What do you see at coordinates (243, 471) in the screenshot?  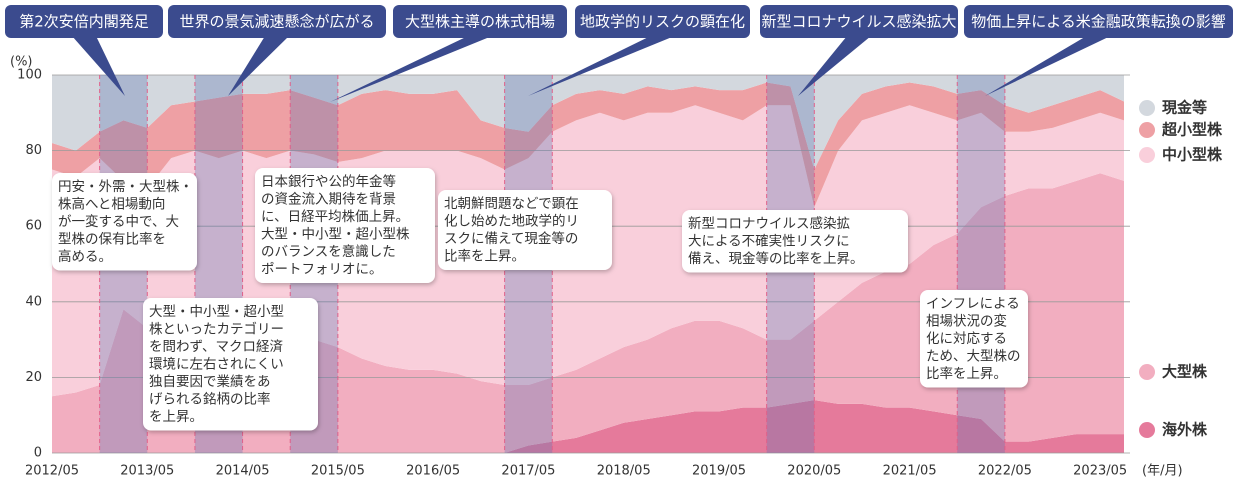 I see `x-tick-label: 2014/05` at bounding box center [243, 471].